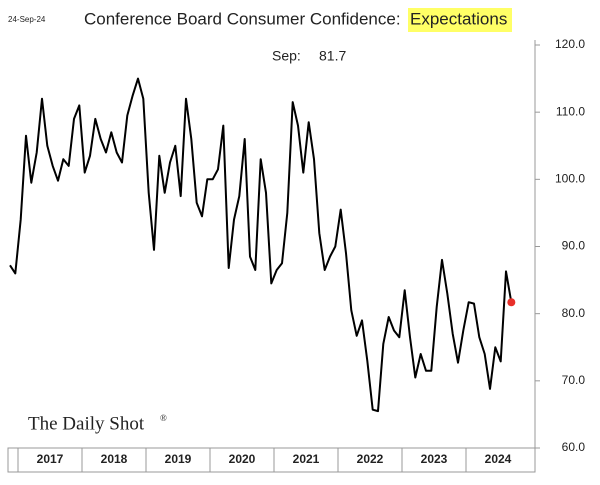 The image size is (600, 485). What do you see at coordinates (332, 56) in the screenshot?
I see `annotation-value: 81.7` at bounding box center [332, 56].